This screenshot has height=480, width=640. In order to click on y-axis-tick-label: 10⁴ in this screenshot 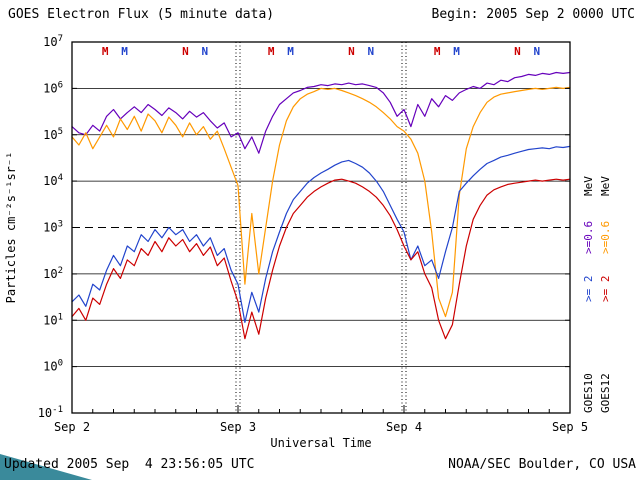, I will do `click(53, 180)`.